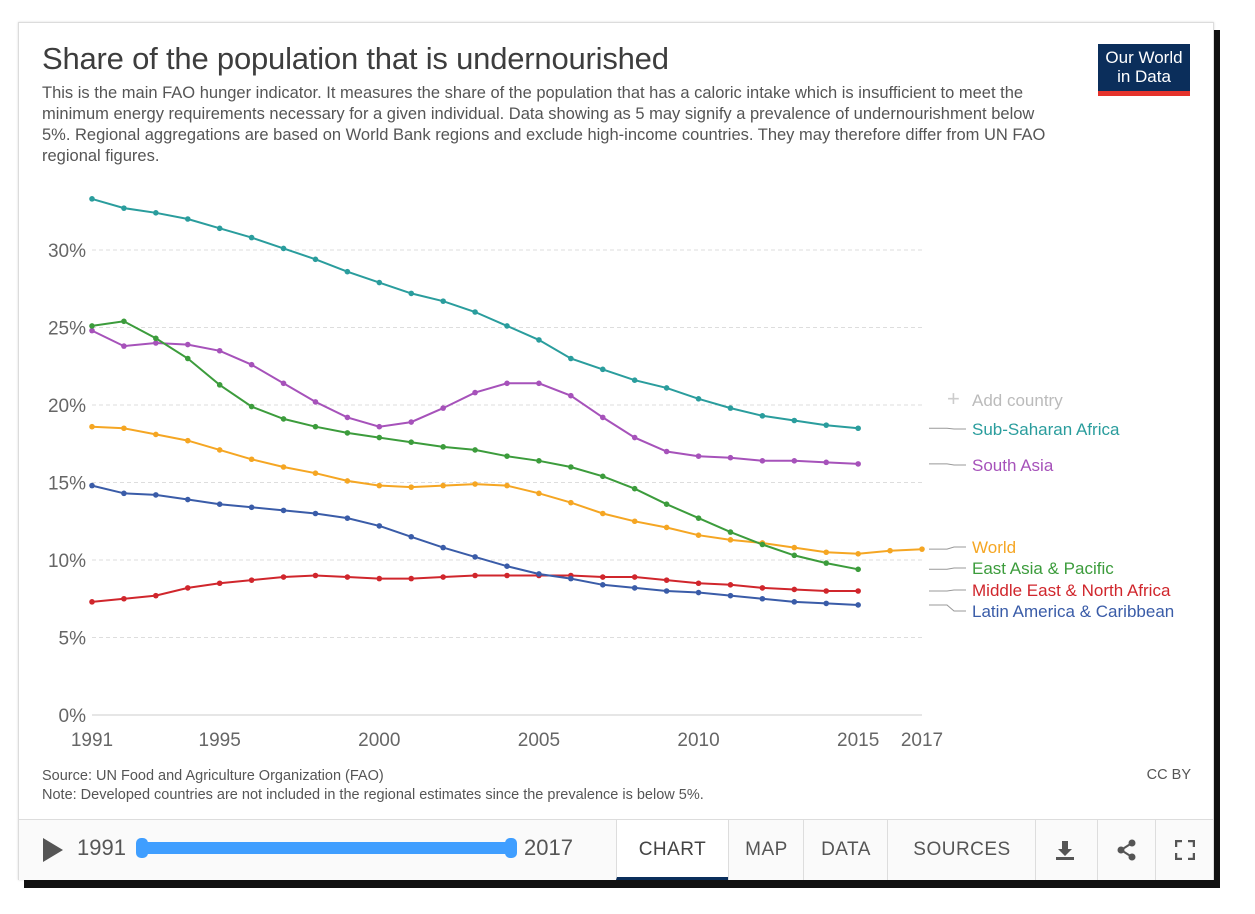 The width and height of the screenshot is (1255, 914). Describe the element at coordinates (1046, 429) in the screenshot. I see `legend-label: Sub-Saharan Africa` at that location.